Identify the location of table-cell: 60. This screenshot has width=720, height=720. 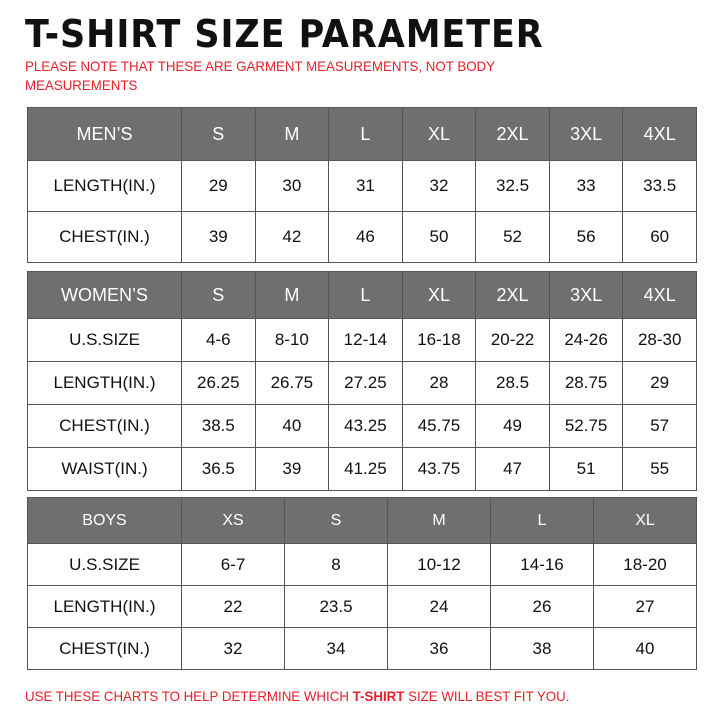
(659, 237).